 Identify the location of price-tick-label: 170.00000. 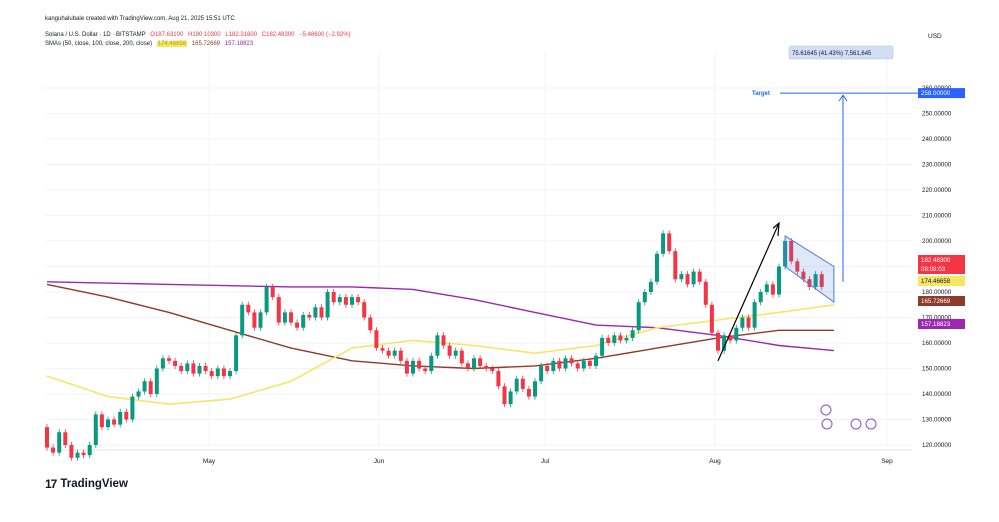
(937, 318).